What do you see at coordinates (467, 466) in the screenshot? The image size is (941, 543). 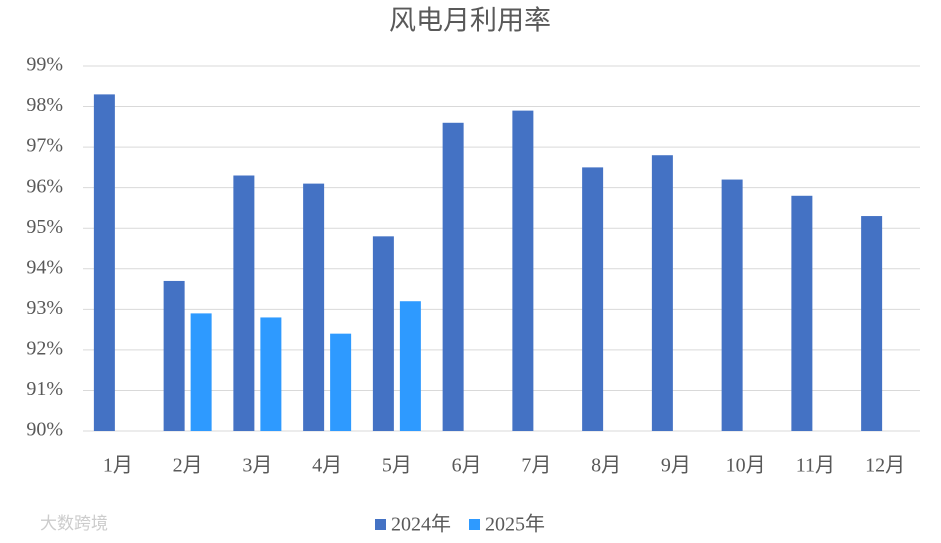 I see `x-tick-label: 6月` at bounding box center [467, 466].